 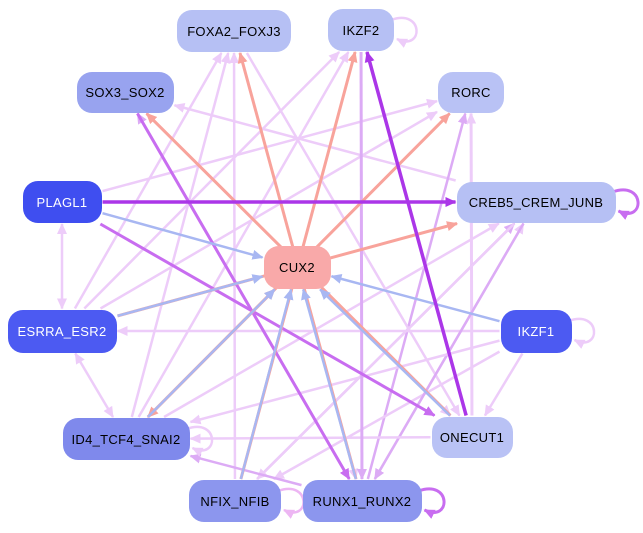 What do you see at coordinates (211, 353) in the screenshot?
I see `edge-id4-tcf4-snai2-to-cux2` at bounding box center [211, 353].